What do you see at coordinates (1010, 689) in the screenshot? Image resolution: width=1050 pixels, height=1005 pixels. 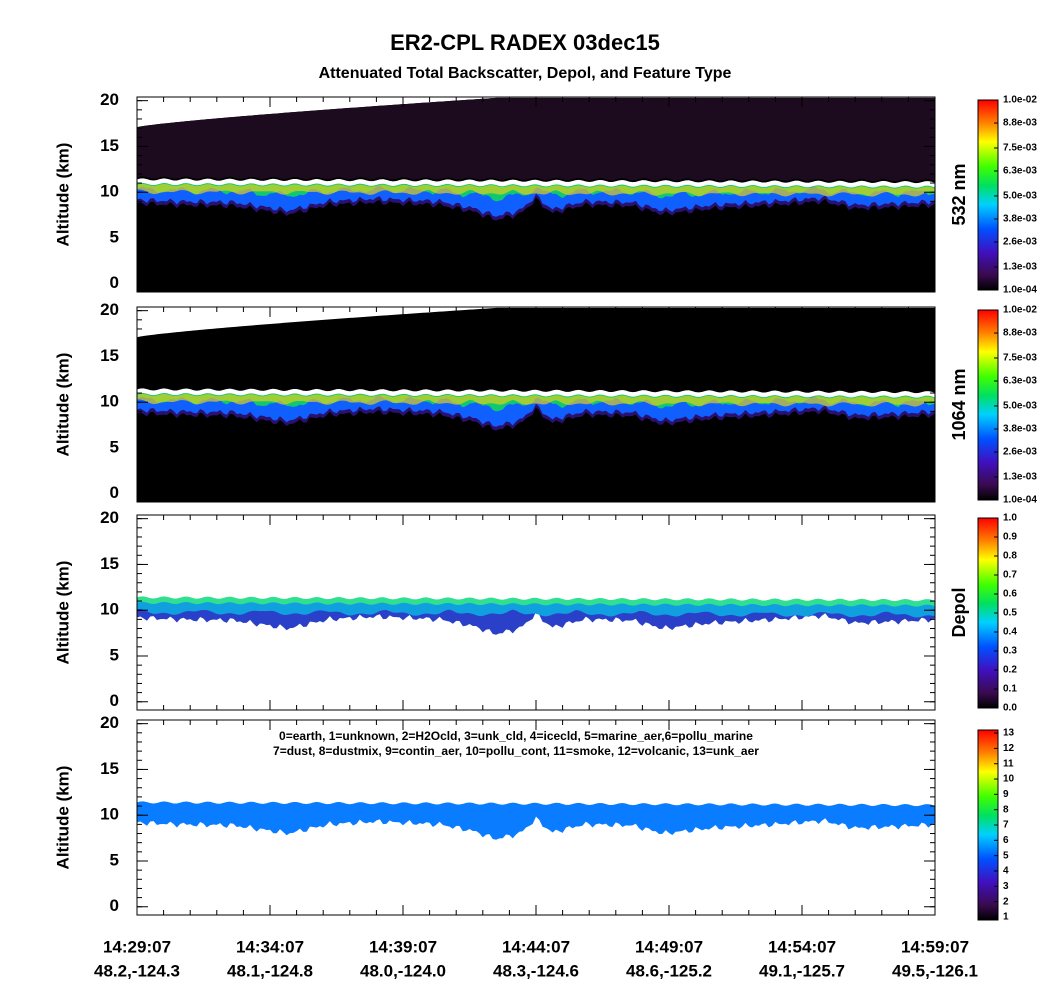 I see `colorbar-tick-label: 0.1` at bounding box center [1010, 689].